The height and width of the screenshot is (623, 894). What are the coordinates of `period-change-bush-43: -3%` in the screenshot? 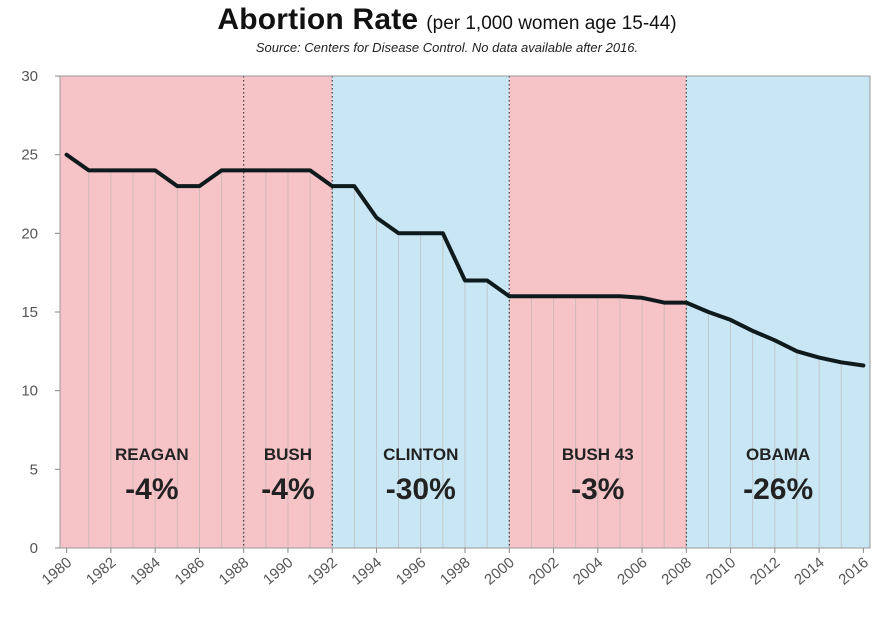 It's located at (597, 489).